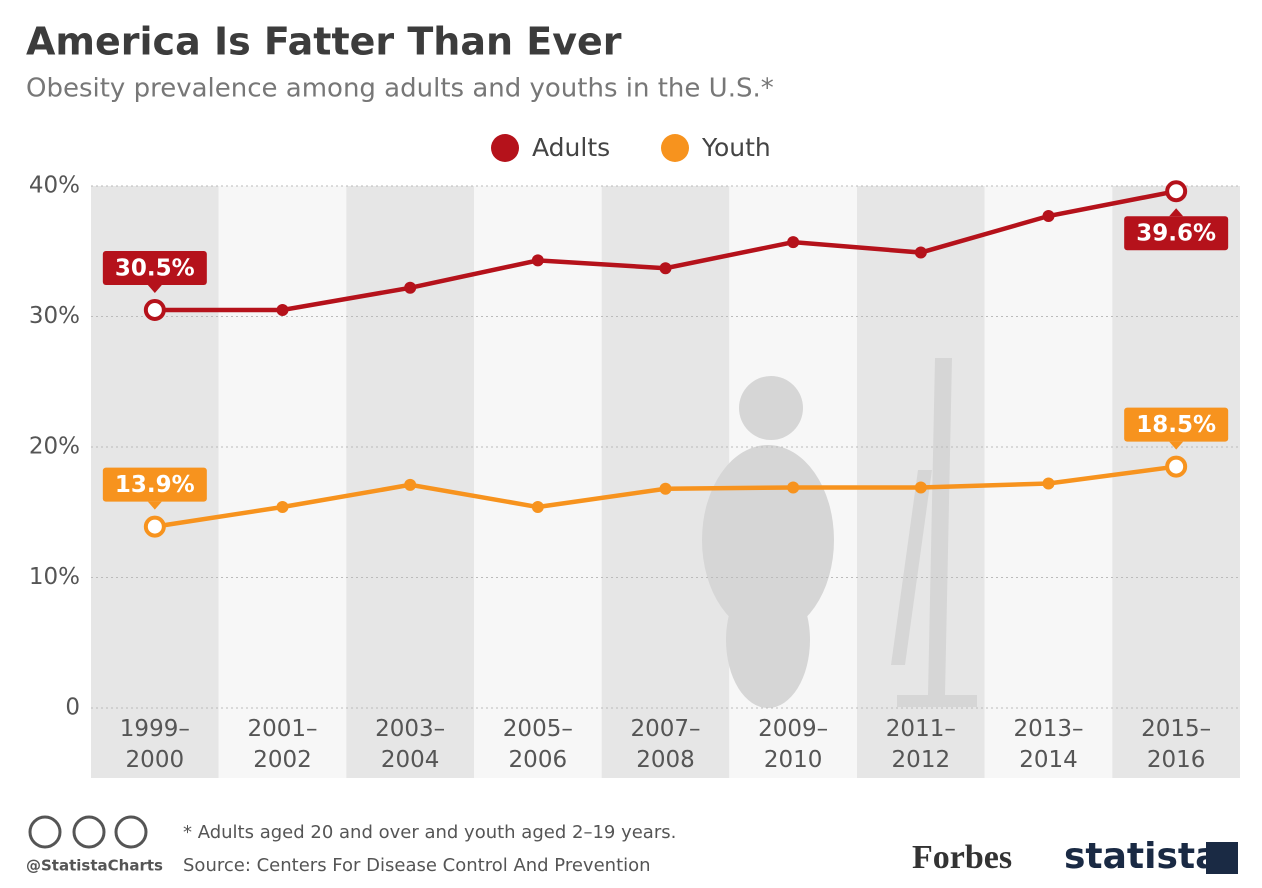 The height and width of the screenshot is (888, 1262). I want to click on y-tick-label: 10%, so click(54, 577).